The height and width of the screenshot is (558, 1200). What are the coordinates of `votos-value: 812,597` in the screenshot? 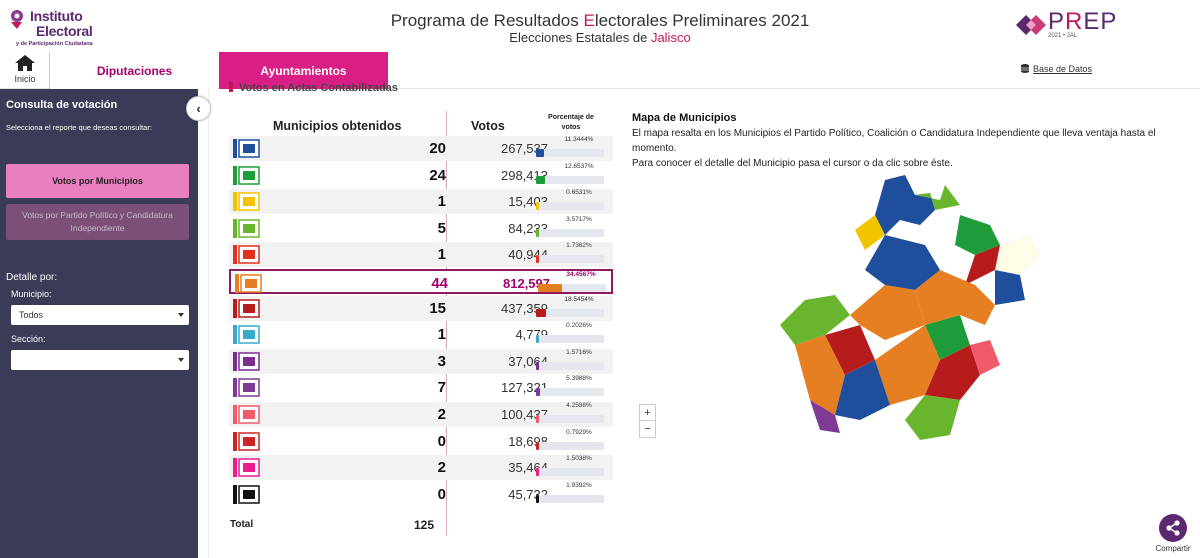 It's located at (526, 283).